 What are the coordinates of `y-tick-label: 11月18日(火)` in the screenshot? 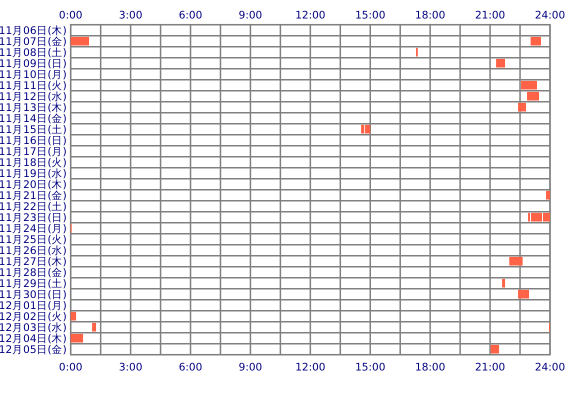 It's located at (33, 163).